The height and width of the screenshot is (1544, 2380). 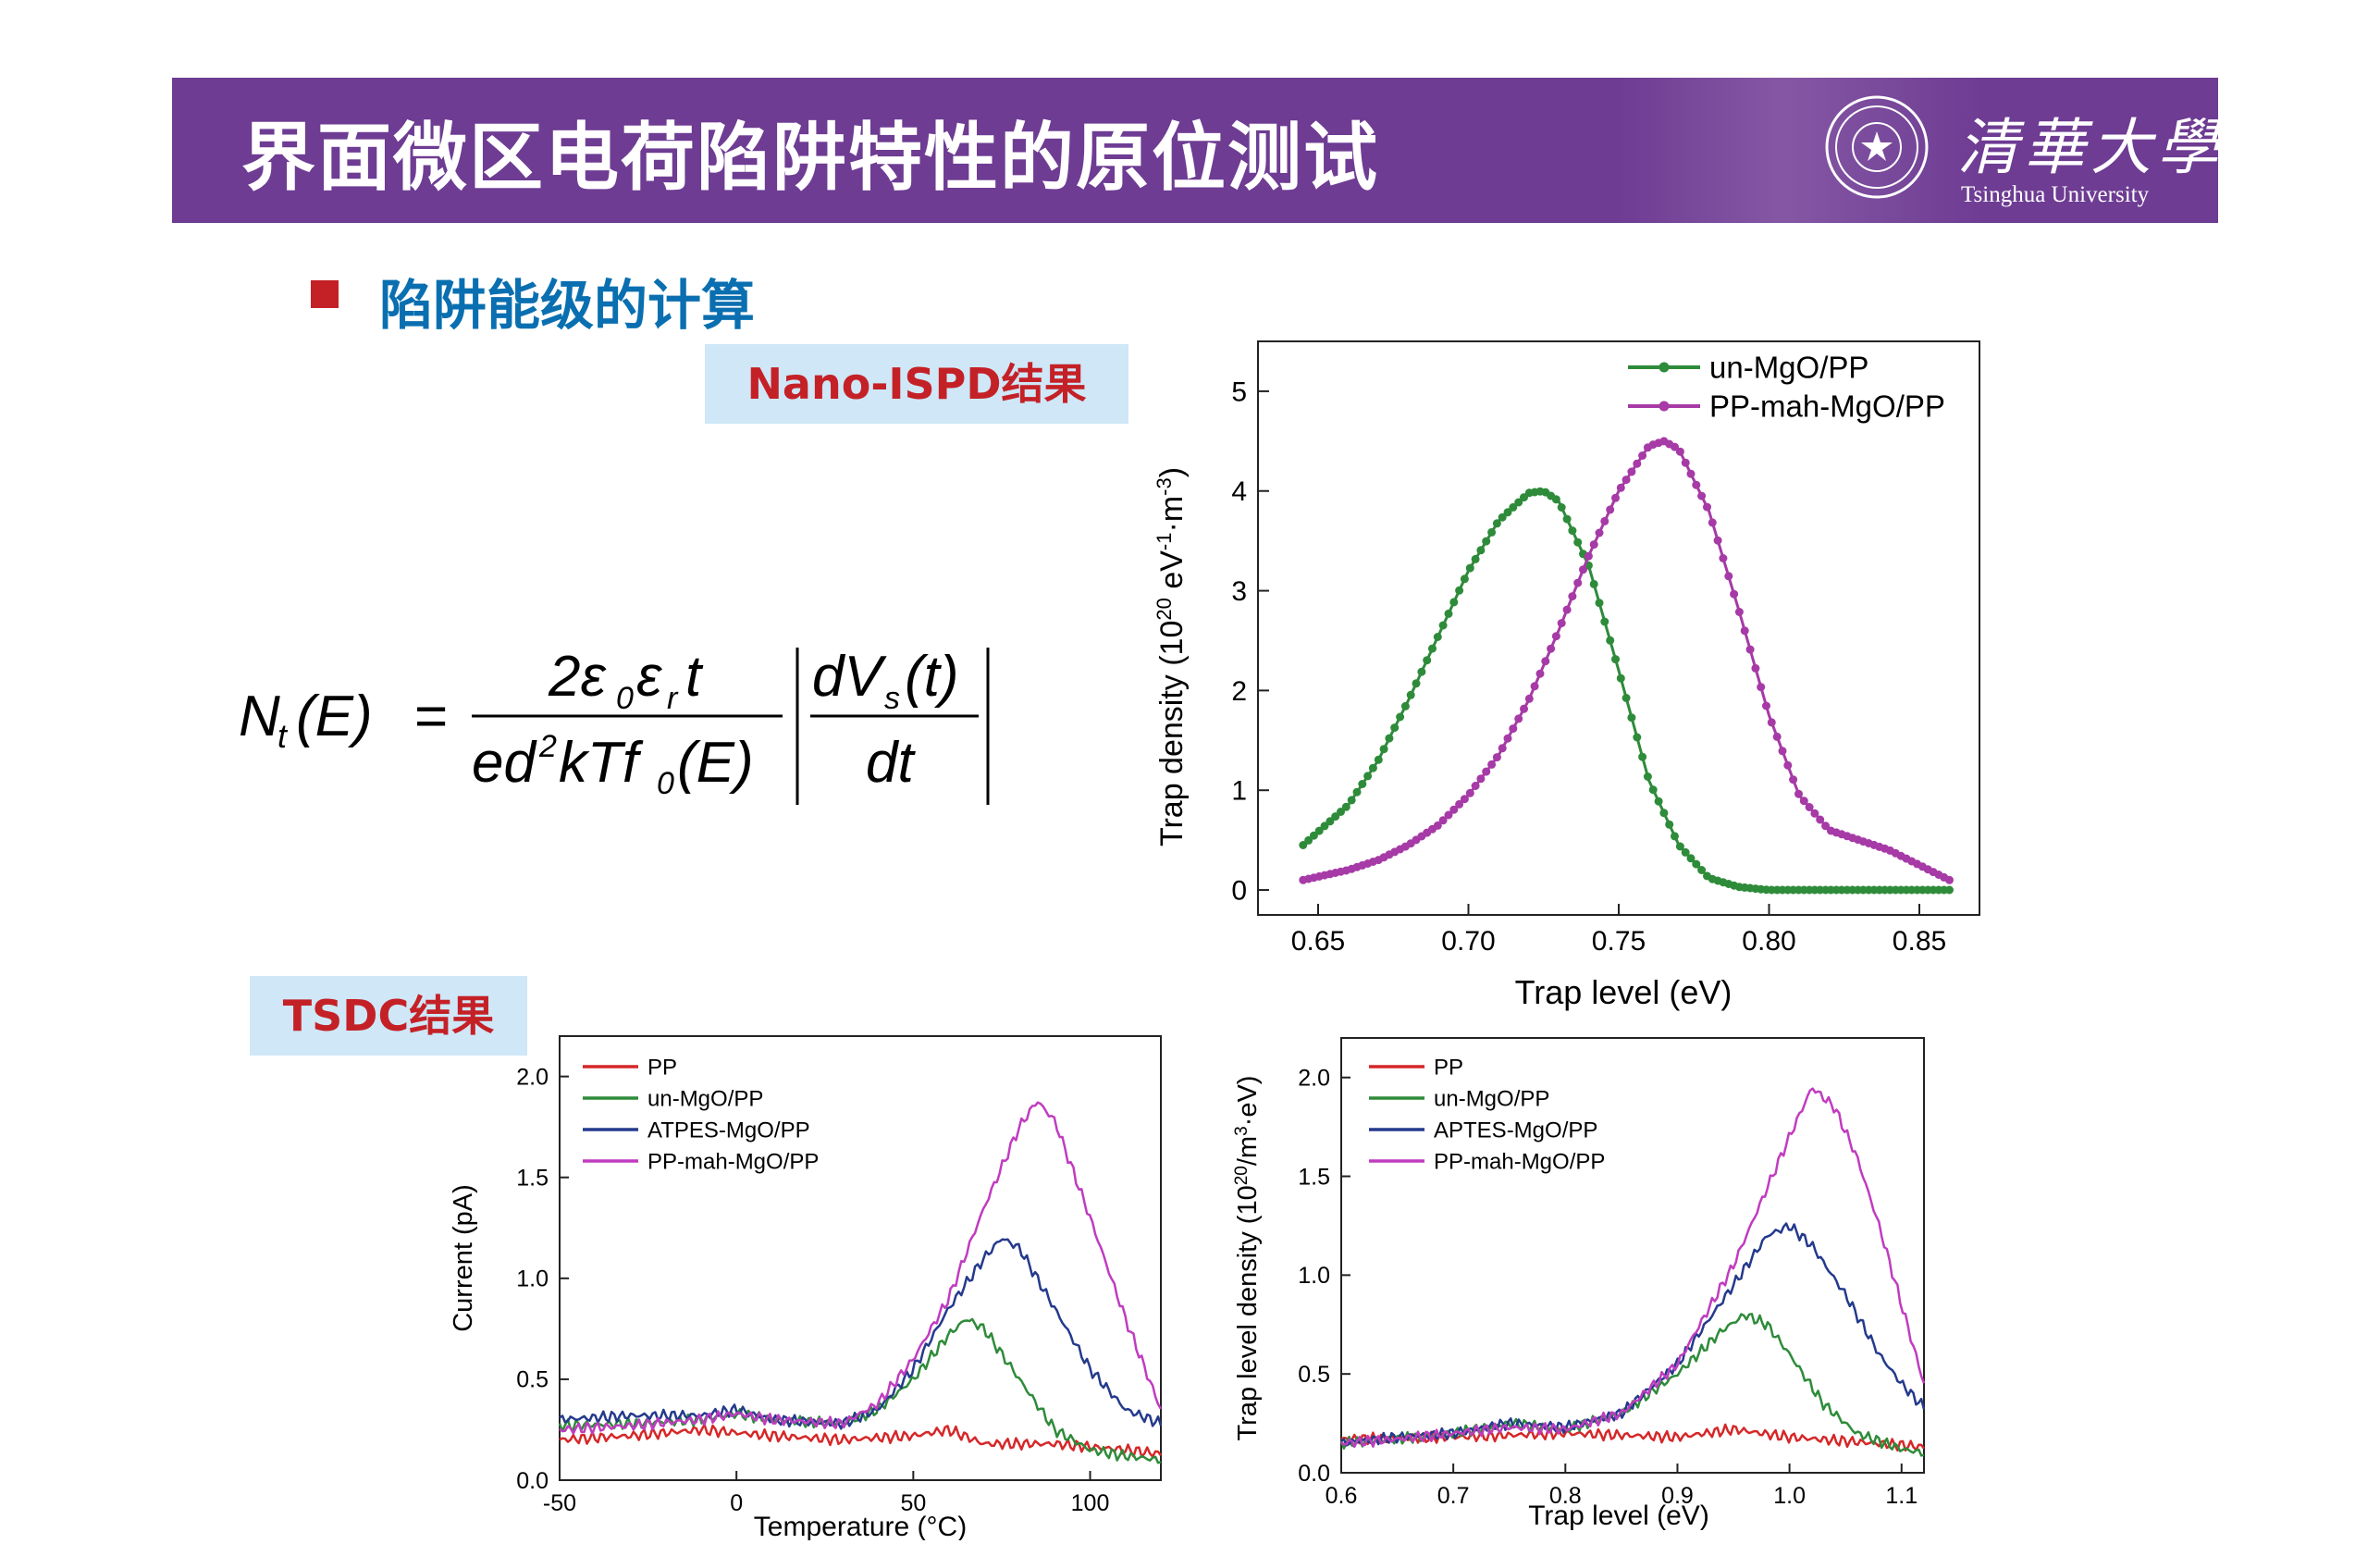 What do you see at coordinates (673, 698) in the screenshot?
I see `formula-num1-b-sub: r` at bounding box center [673, 698].